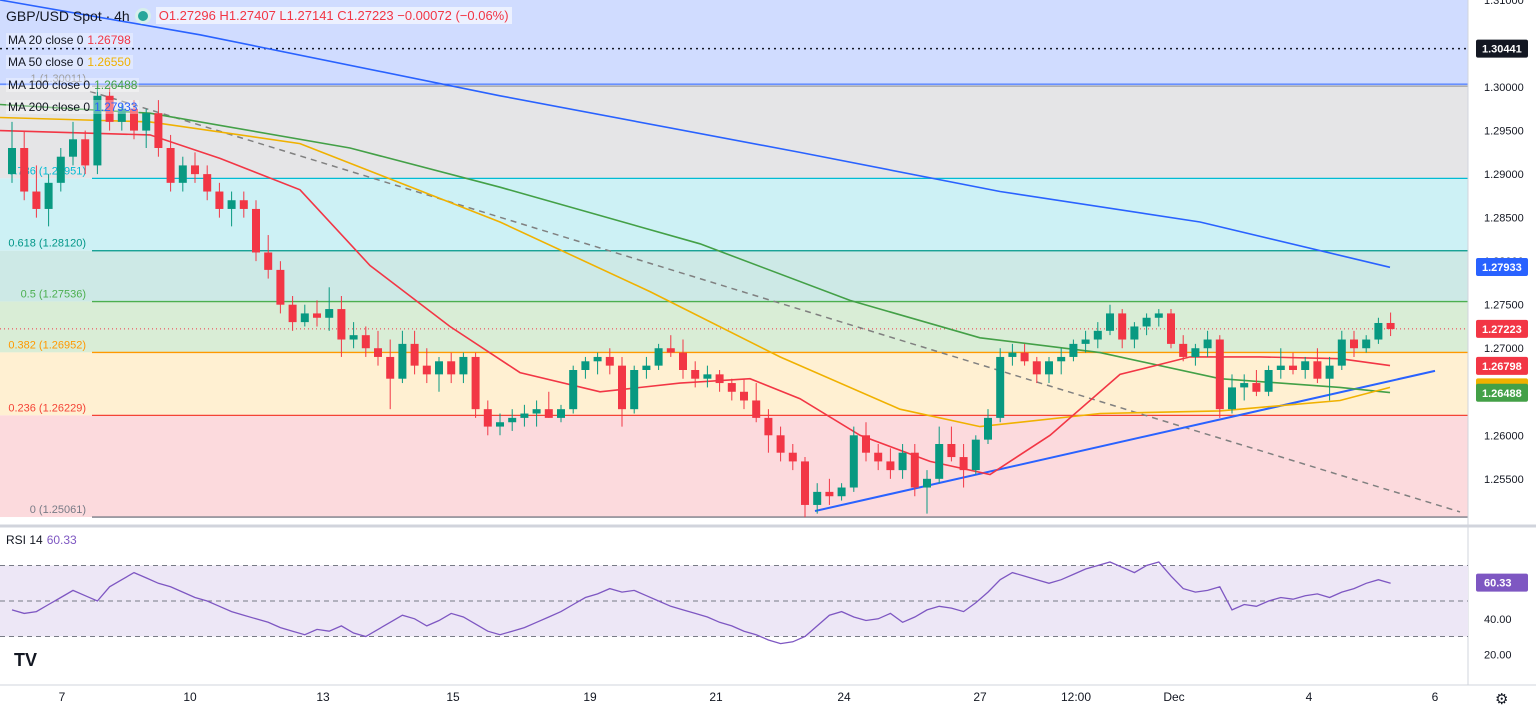 The width and height of the screenshot is (1536, 711). I want to click on fib-label-0.382: 0.382 (1.26952), so click(47, 345).